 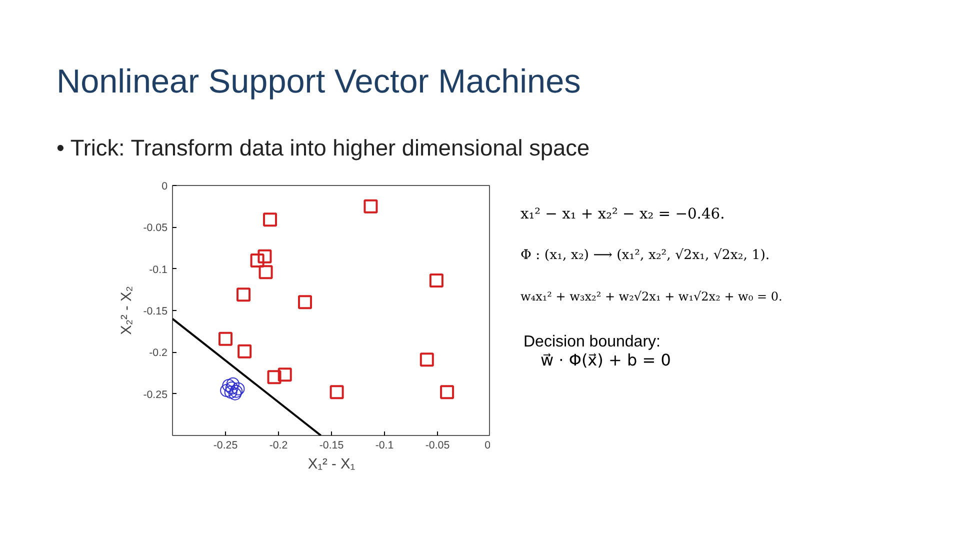 I want to click on y-tick-label: 0, so click(x=165, y=186).